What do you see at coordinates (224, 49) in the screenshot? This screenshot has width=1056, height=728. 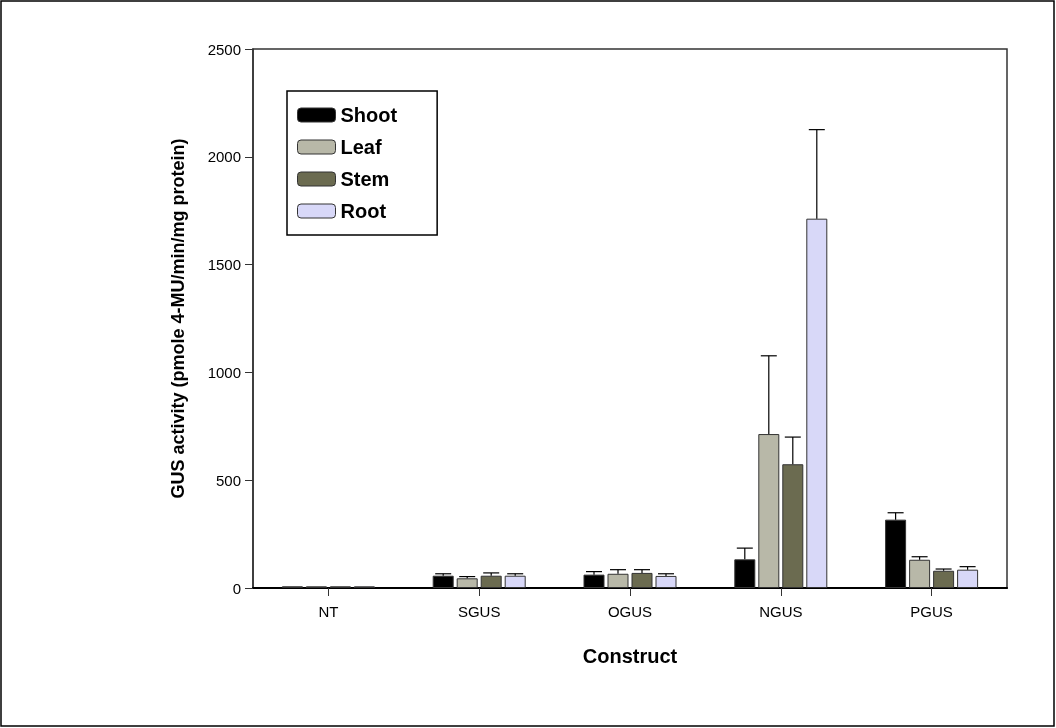 I see `y-tick-label: 2500` at bounding box center [224, 49].